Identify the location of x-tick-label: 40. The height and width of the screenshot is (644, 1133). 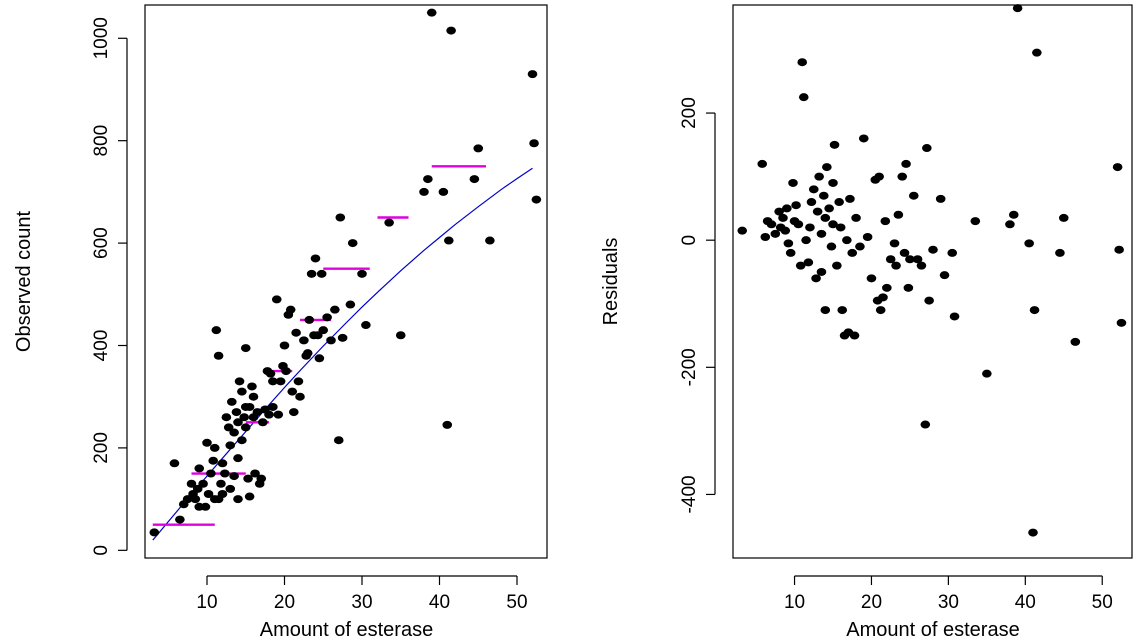
(439, 602).